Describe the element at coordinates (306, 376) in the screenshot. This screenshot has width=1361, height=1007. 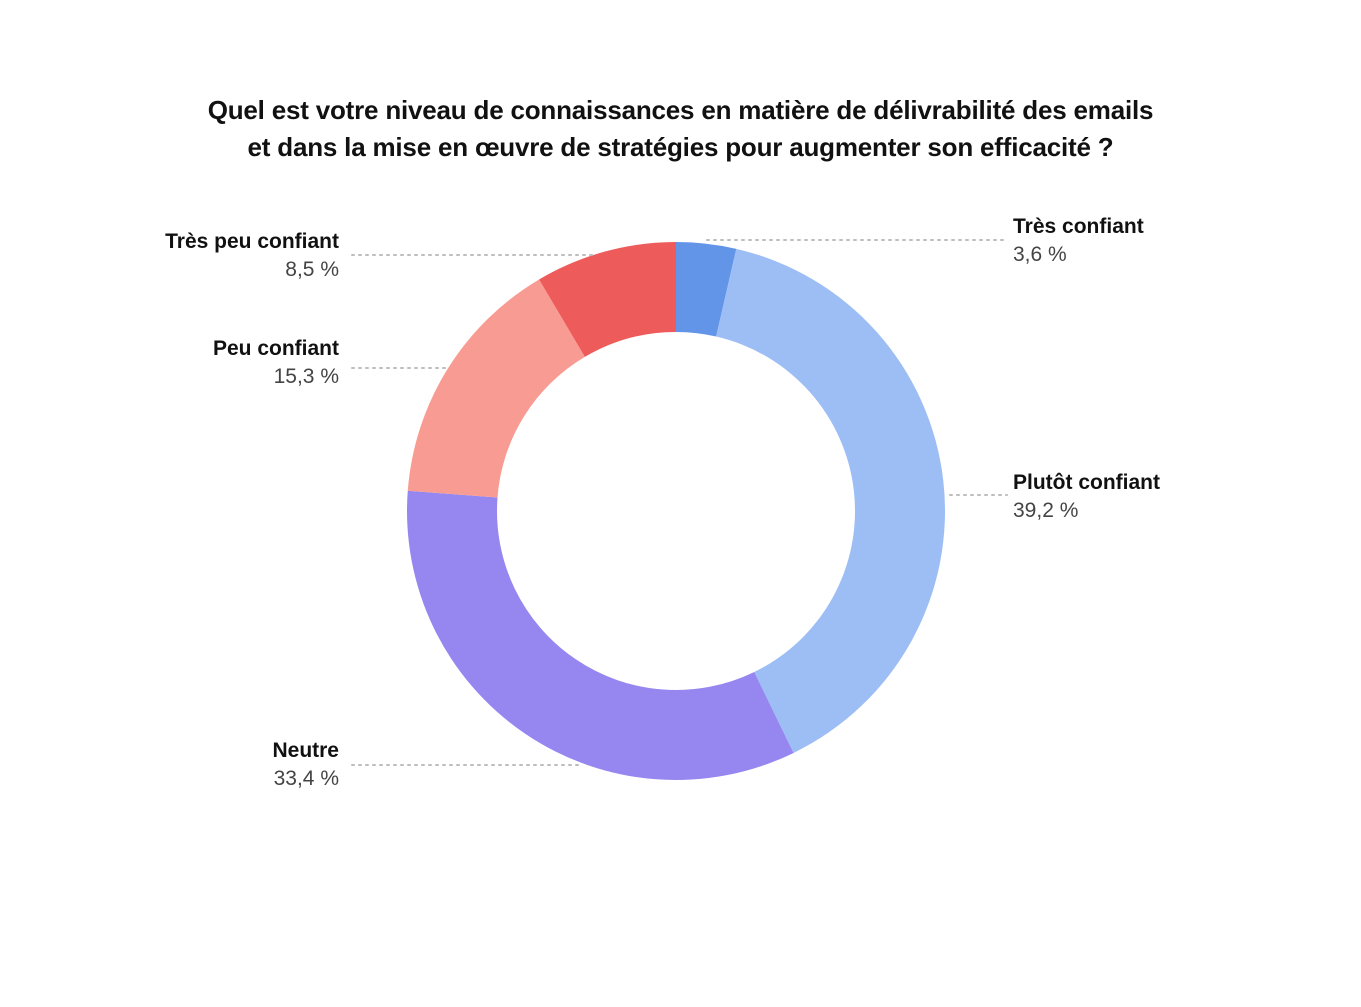
I see `slice-value: 15,3 %` at that location.